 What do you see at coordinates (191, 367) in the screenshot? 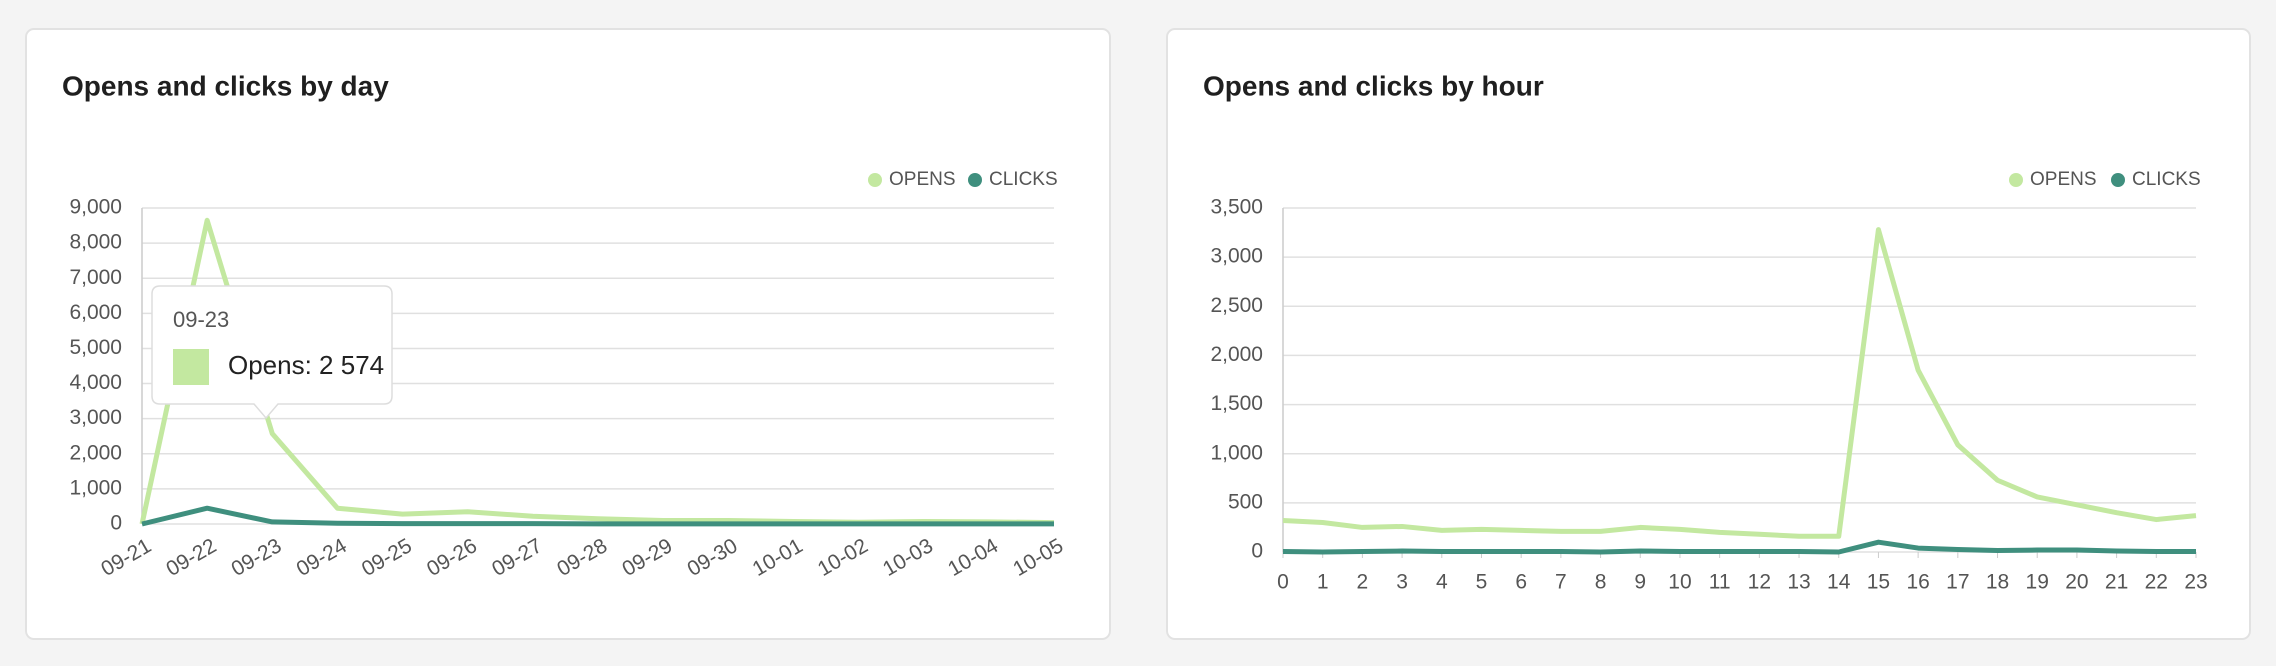
I see `tooltip-swatch` at bounding box center [191, 367].